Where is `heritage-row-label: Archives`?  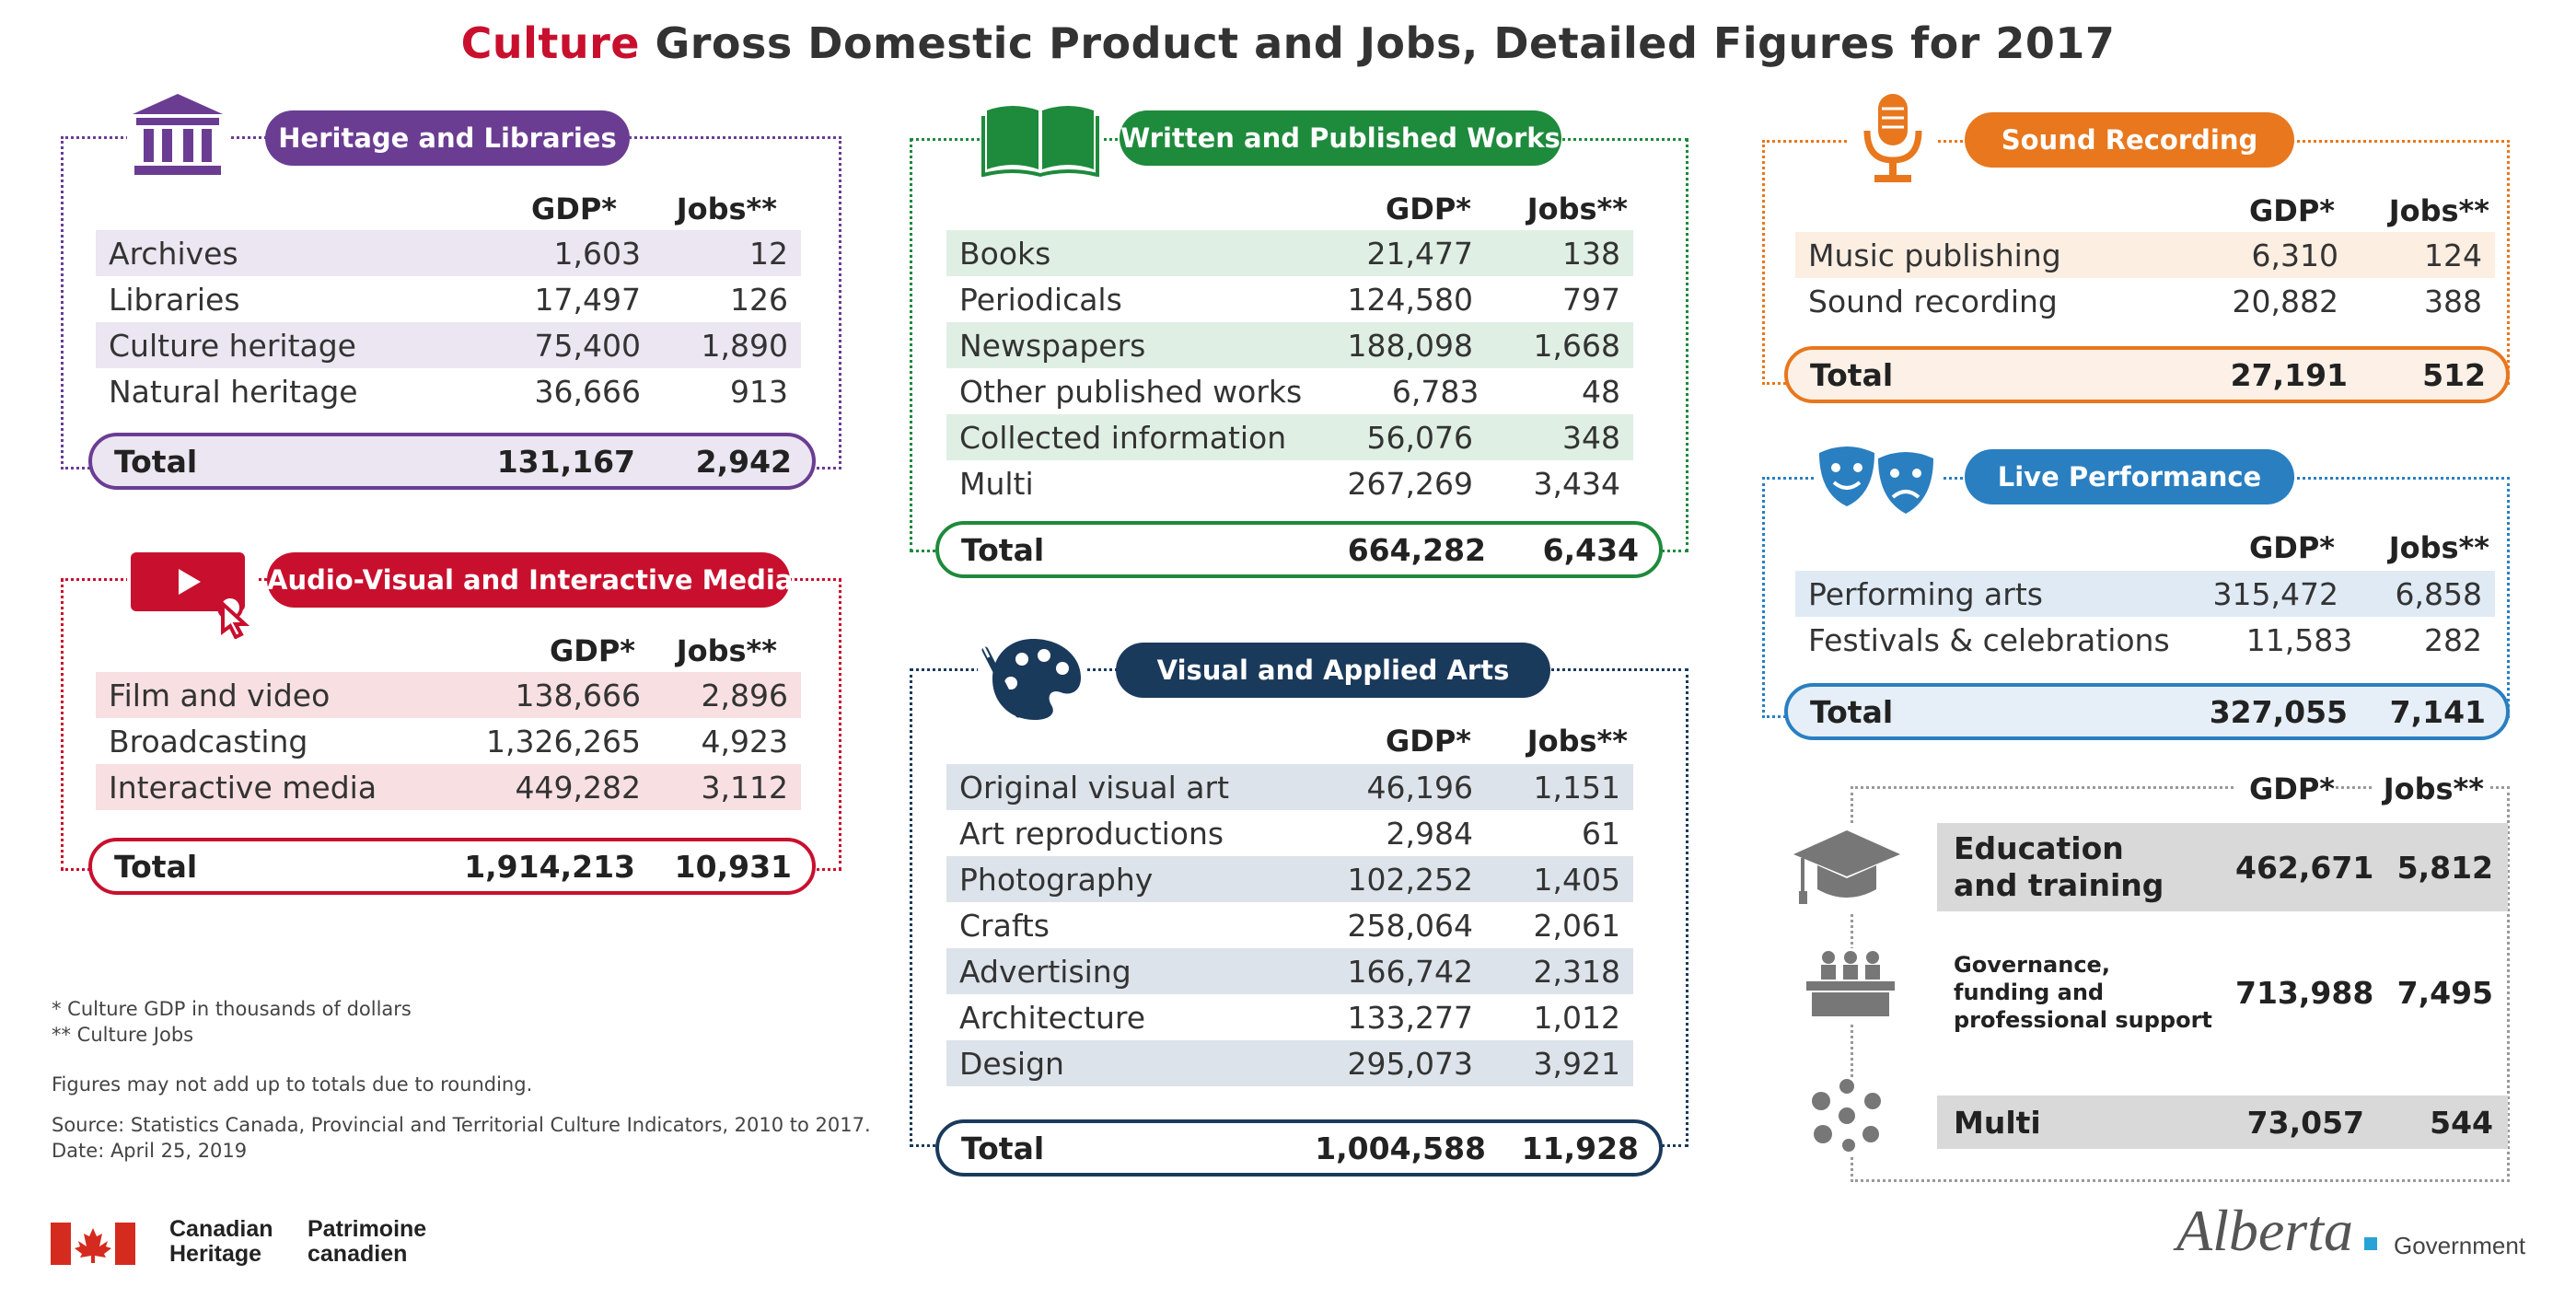 heritage-row-label: Archives is located at coordinates (173, 253).